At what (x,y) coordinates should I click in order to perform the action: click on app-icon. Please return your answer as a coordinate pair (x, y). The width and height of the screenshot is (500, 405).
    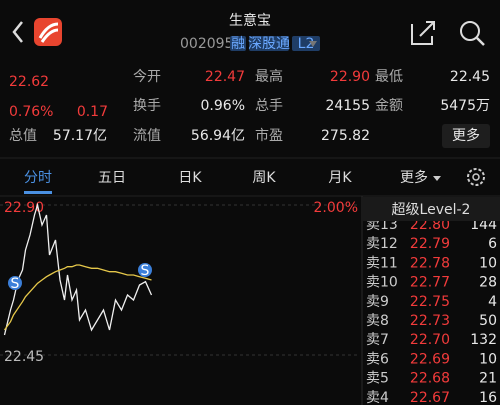
    Looking at the image, I should click on (48, 32).